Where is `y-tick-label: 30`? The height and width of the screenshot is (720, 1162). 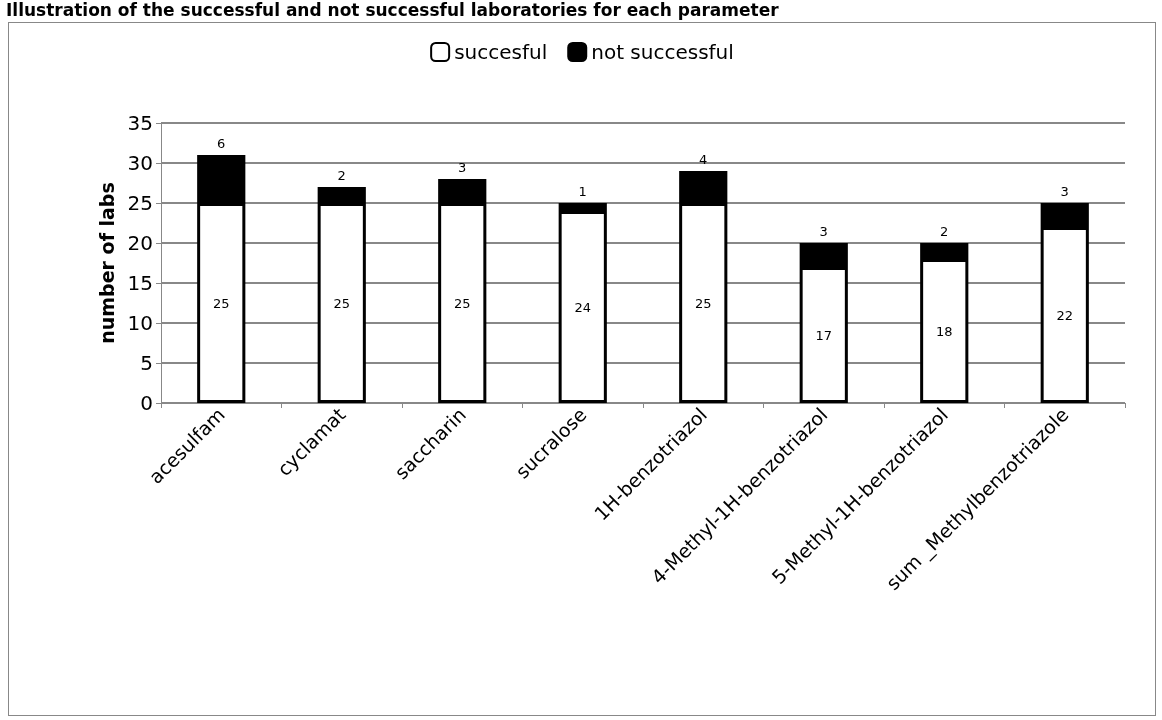 y-tick-label: 30 is located at coordinates (140, 163).